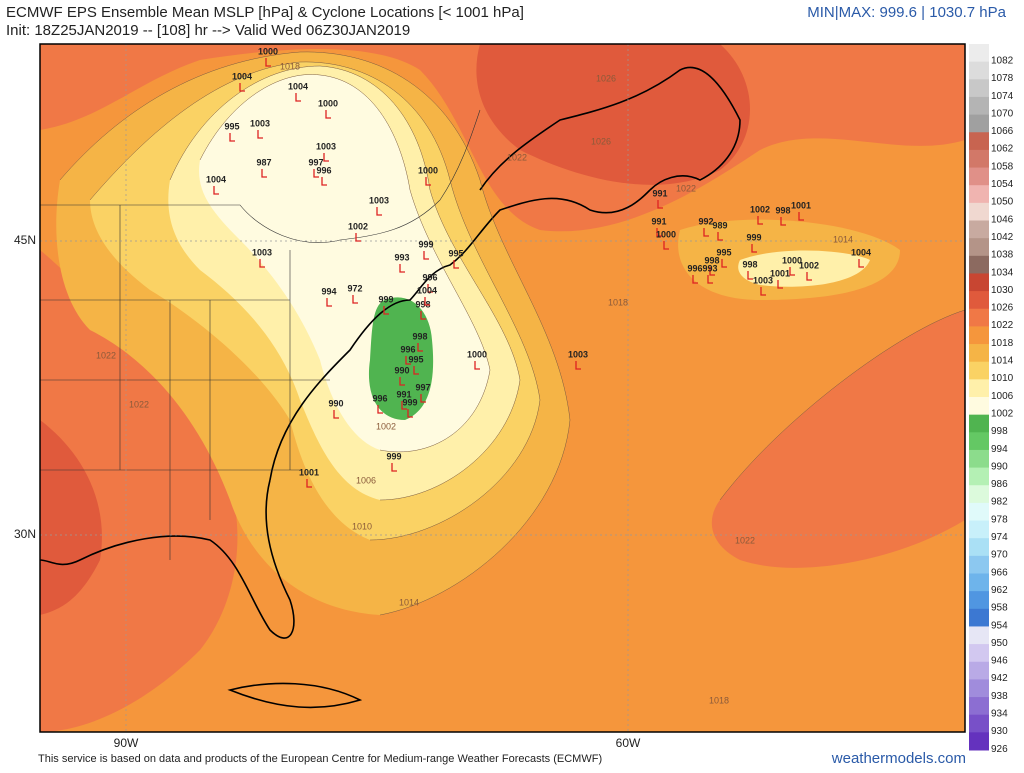 Image resolution: width=1024 pixels, height=773 pixels. Describe the element at coordinates (861, 252) in the screenshot. I see `cyclone-pressure: 1004` at that location.